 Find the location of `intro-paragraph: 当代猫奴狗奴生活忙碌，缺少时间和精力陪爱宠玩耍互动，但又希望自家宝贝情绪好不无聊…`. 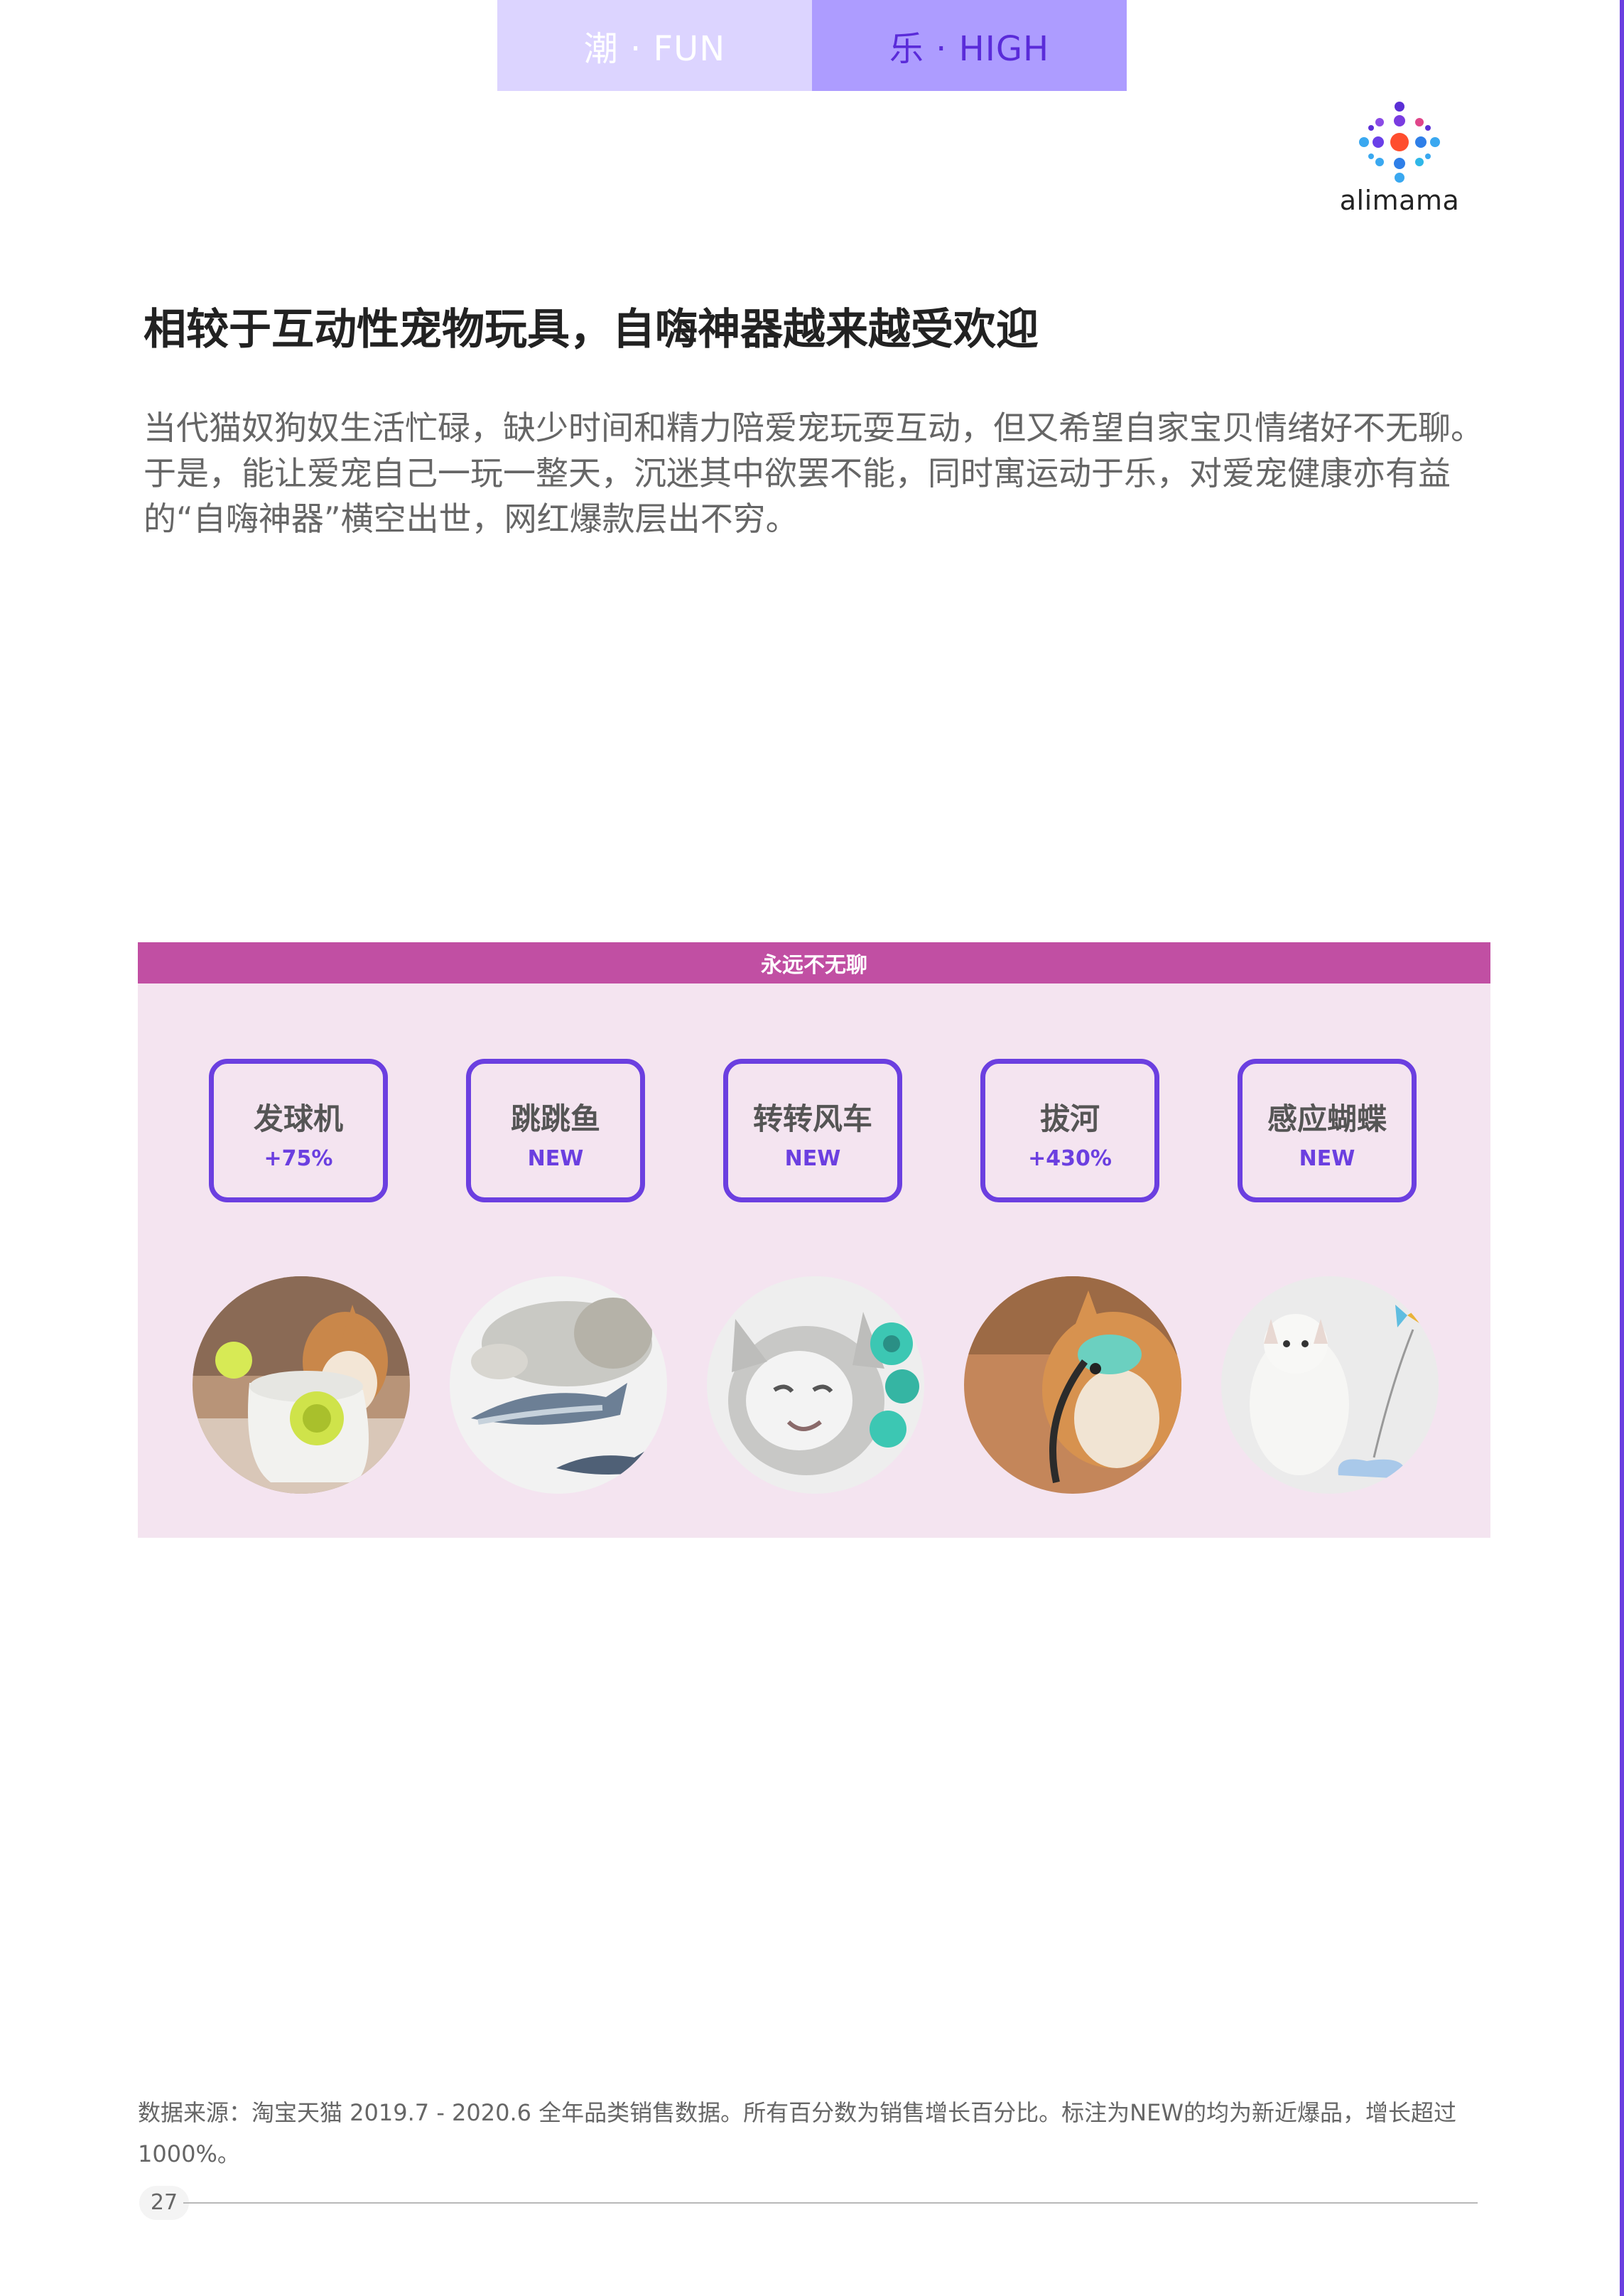

intro-paragraph: 当代猫奴狗奴生活忙碌，缺少时间和精力陪爱宠玩耍互动，但又希望自家宝贝情绪好不无聊… is located at coordinates (814, 473).